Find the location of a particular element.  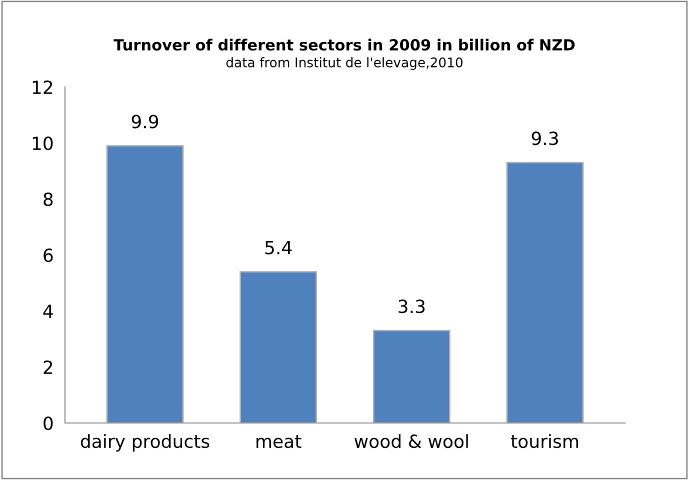

y-tick-label: 10 is located at coordinates (42, 143).